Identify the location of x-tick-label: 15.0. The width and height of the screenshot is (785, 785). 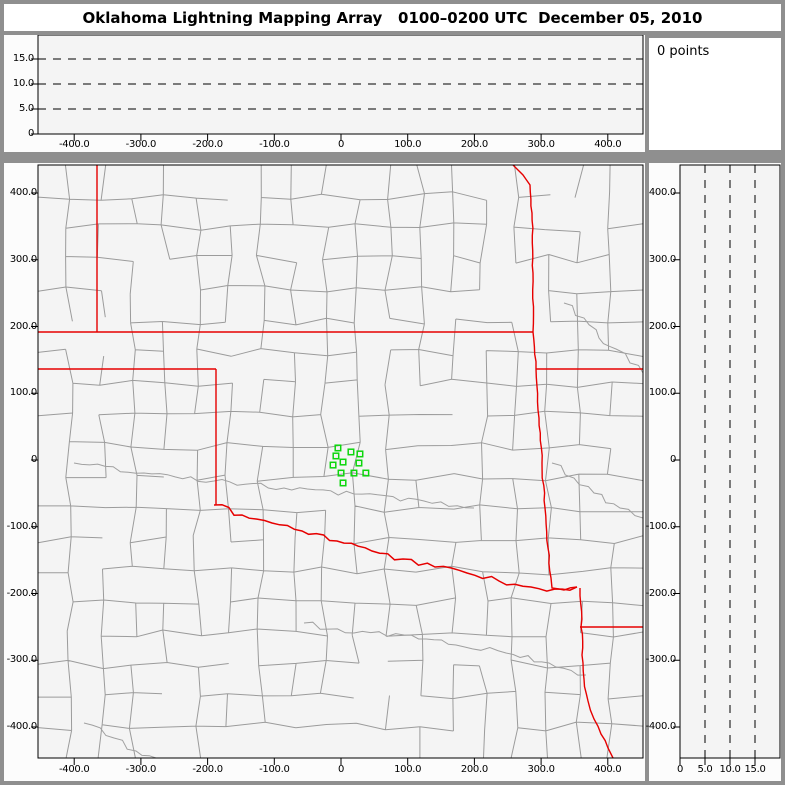
(755, 769).